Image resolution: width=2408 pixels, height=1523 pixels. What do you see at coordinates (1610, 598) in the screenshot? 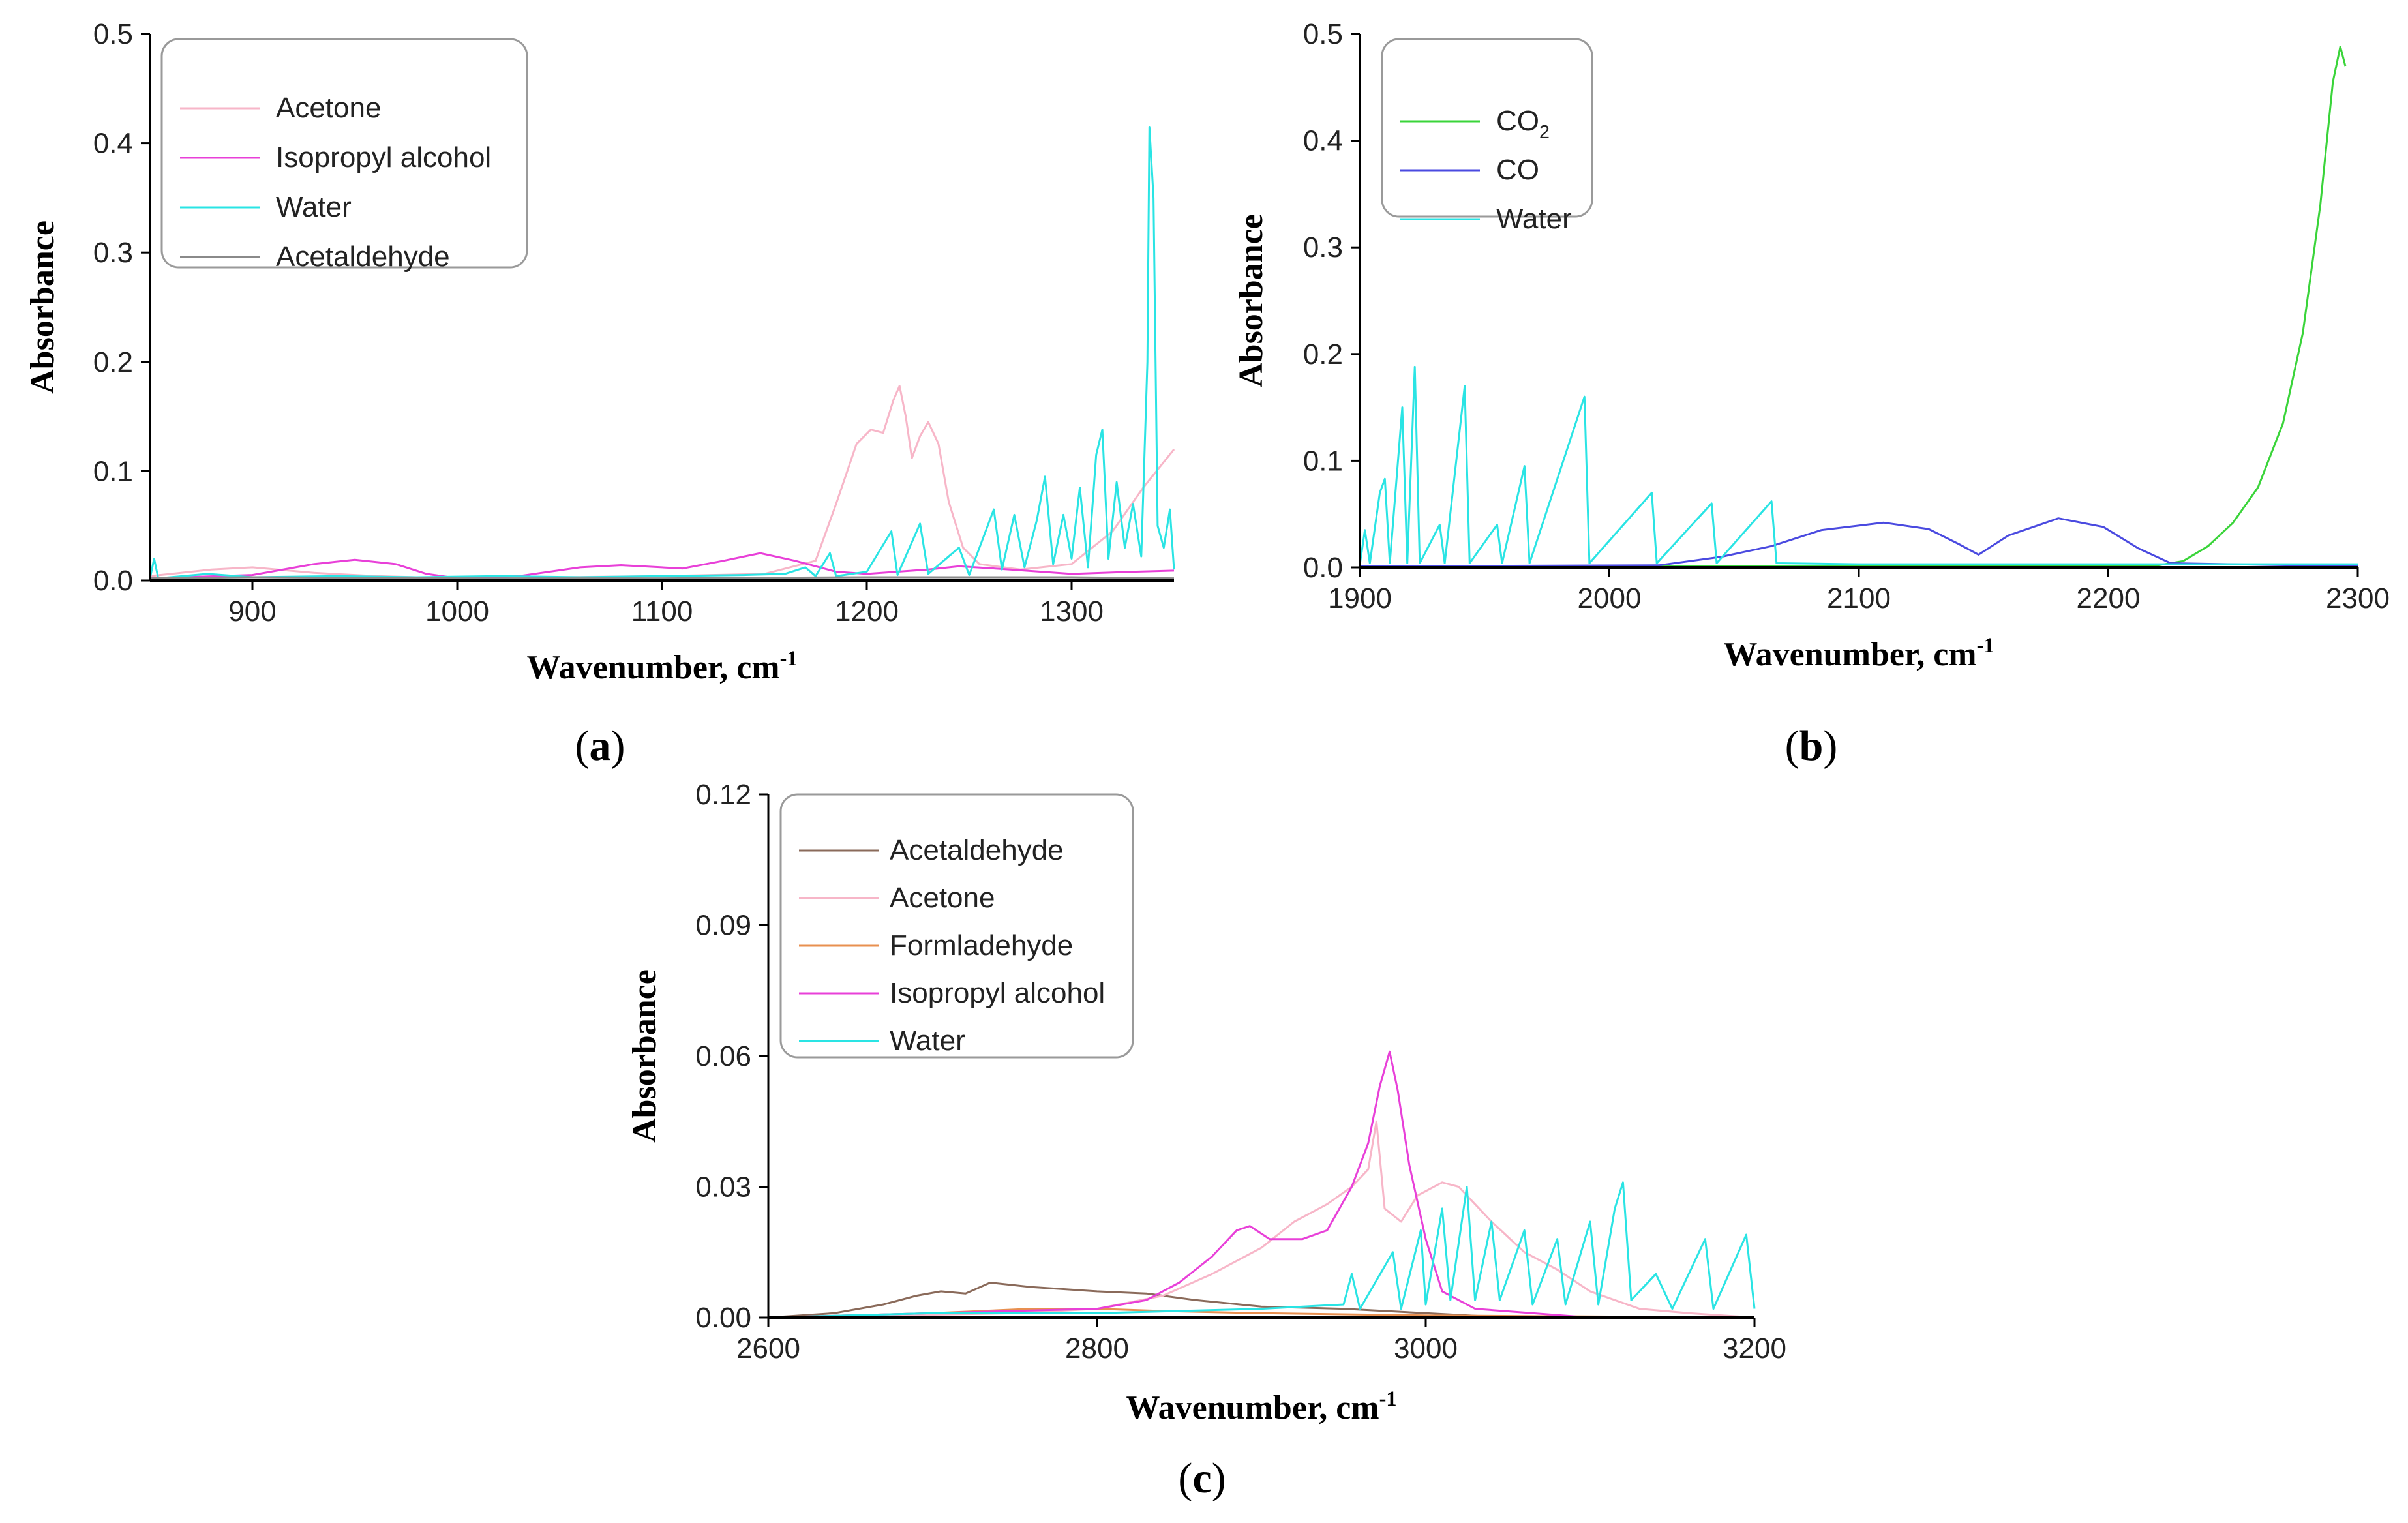
I see `x-tick-label-b-1: 2000` at bounding box center [1610, 598].